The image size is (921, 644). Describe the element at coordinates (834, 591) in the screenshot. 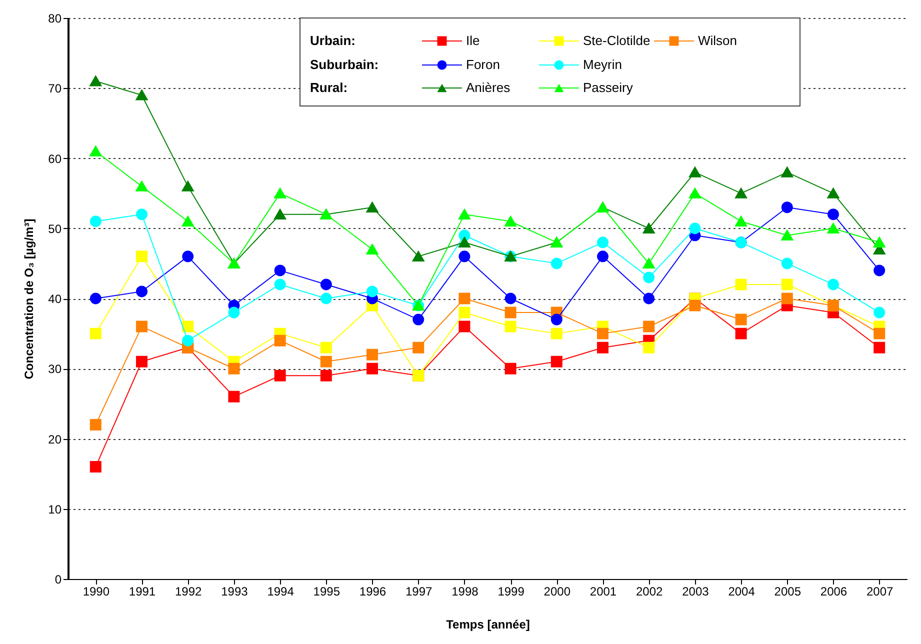

I see `x-tick-label: 2006` at that location.